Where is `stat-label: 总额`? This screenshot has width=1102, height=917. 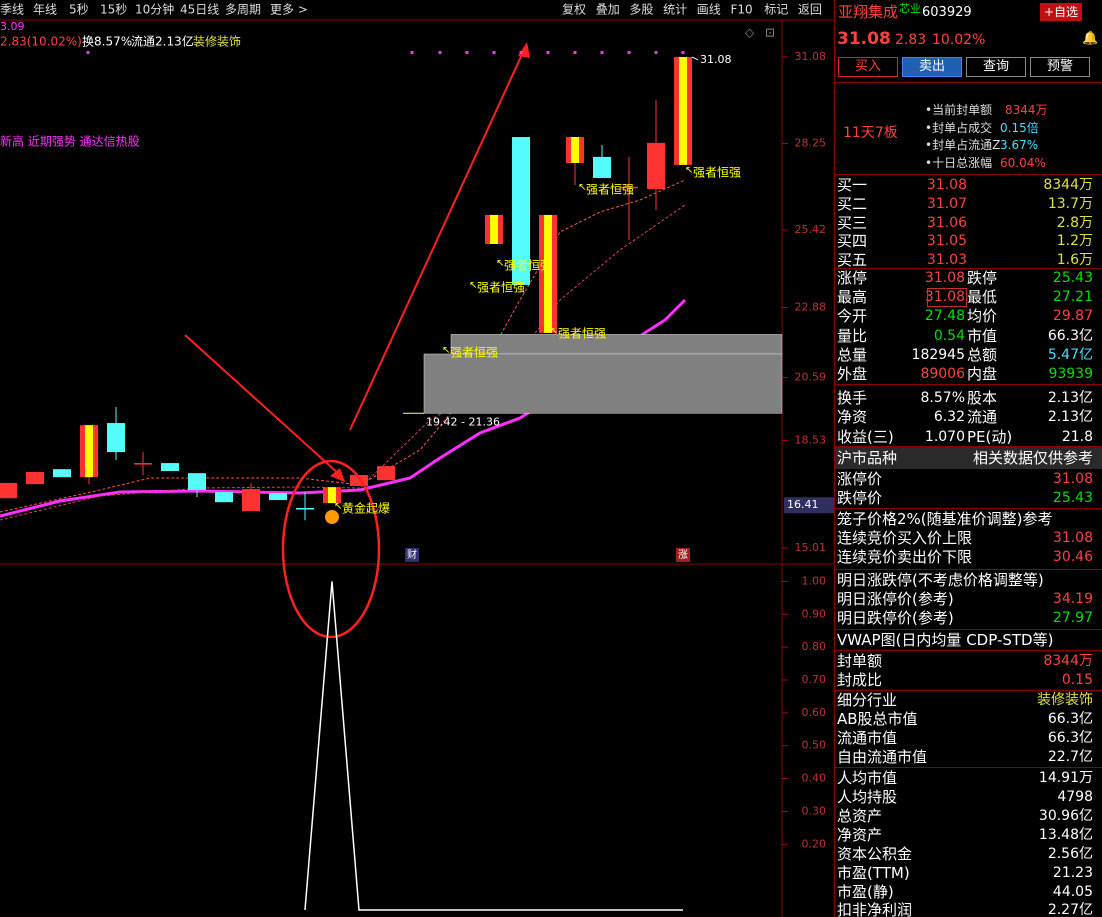
stat-label: 总额 is located at coordinates (982, 354).